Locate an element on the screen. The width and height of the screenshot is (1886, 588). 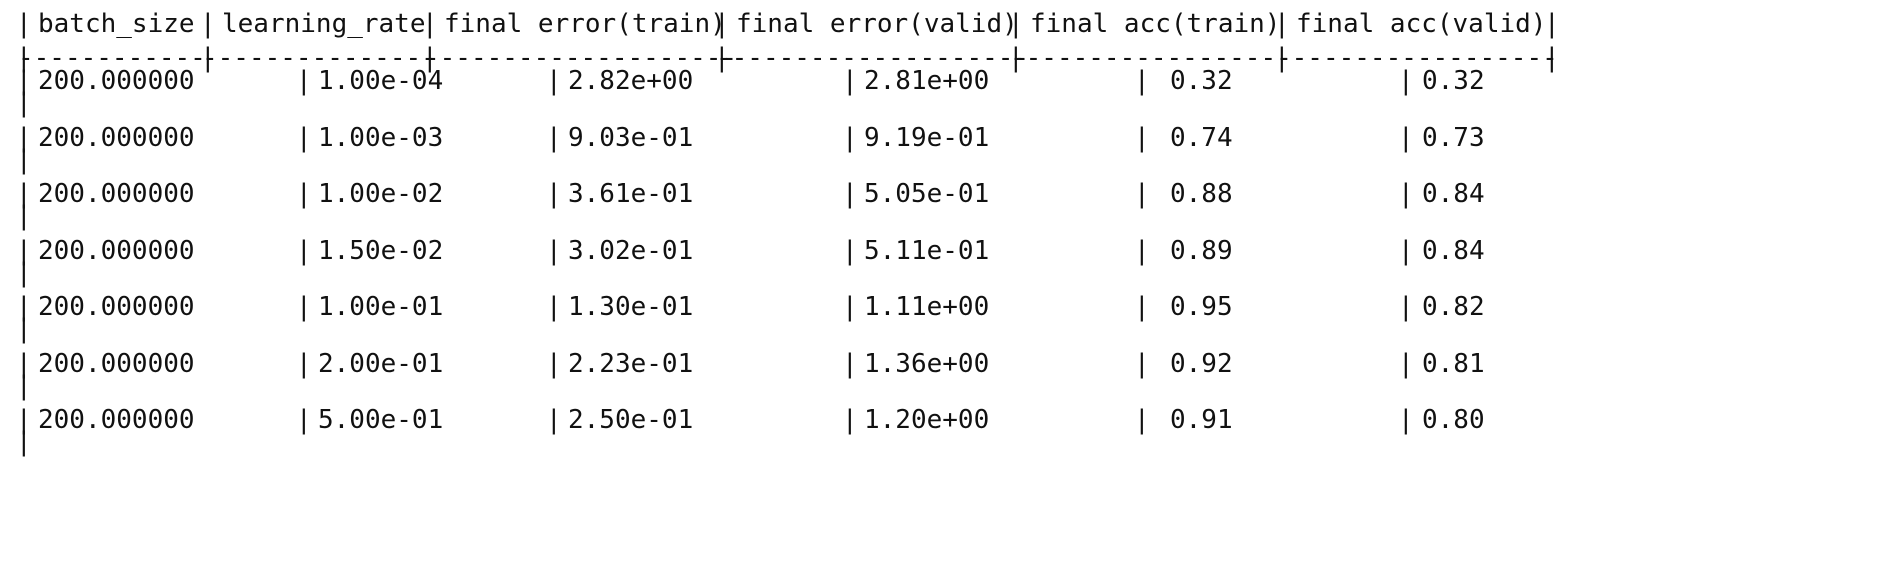
table-cell: 5.00e-01 is located at coordinates (381, 420).